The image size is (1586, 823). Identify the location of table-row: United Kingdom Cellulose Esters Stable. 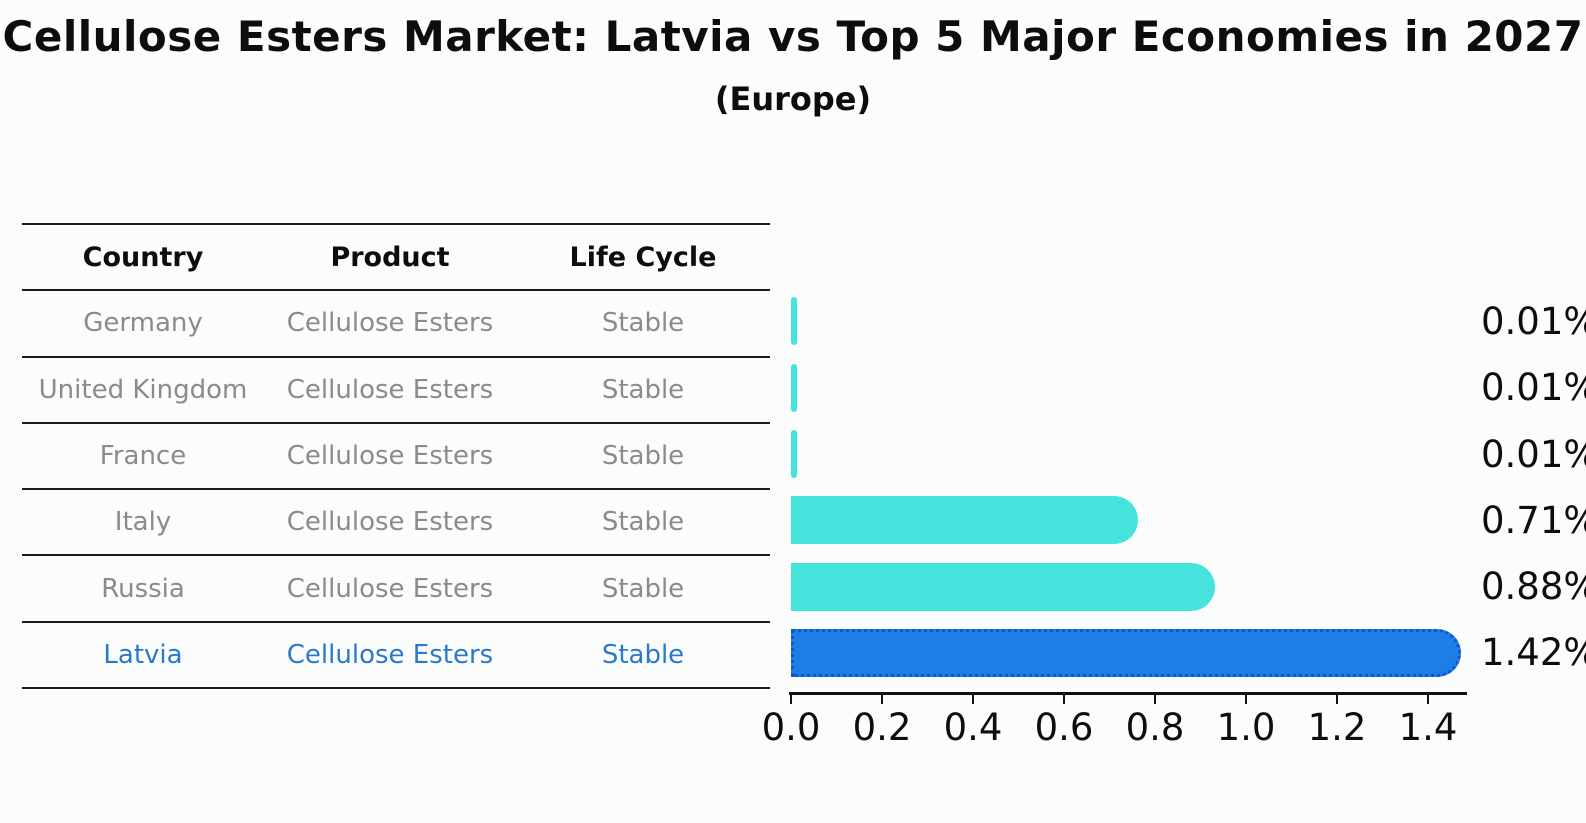
(396, 388).